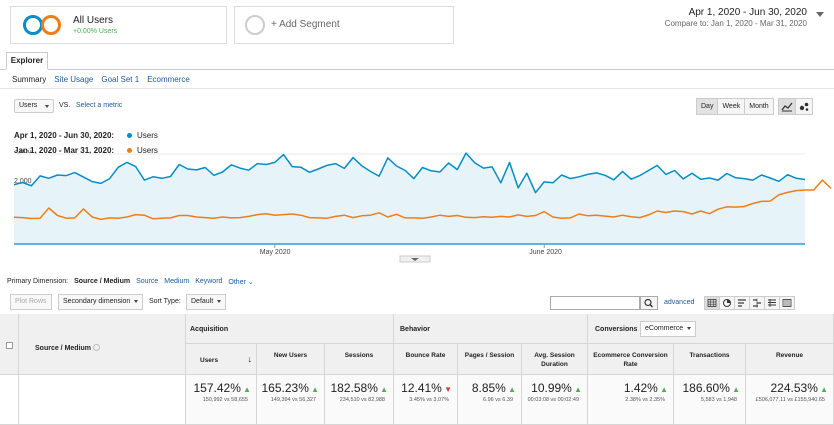  I want to click on table-view-toggle, so click(749, 303).